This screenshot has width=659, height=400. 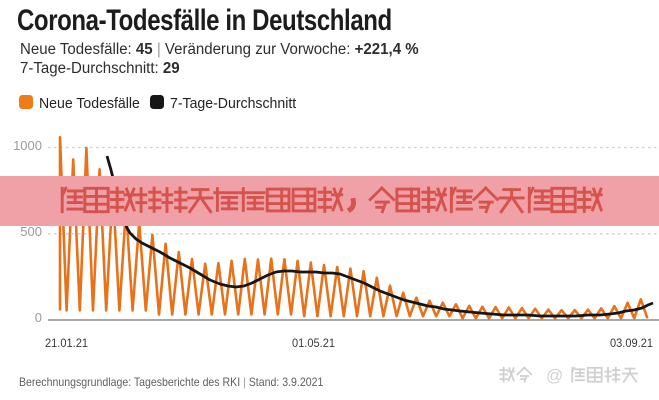 What do you see at coordinates (31, 231) in the screenshot?
I see `svg-text: 500` at bounding box center [31, 231].